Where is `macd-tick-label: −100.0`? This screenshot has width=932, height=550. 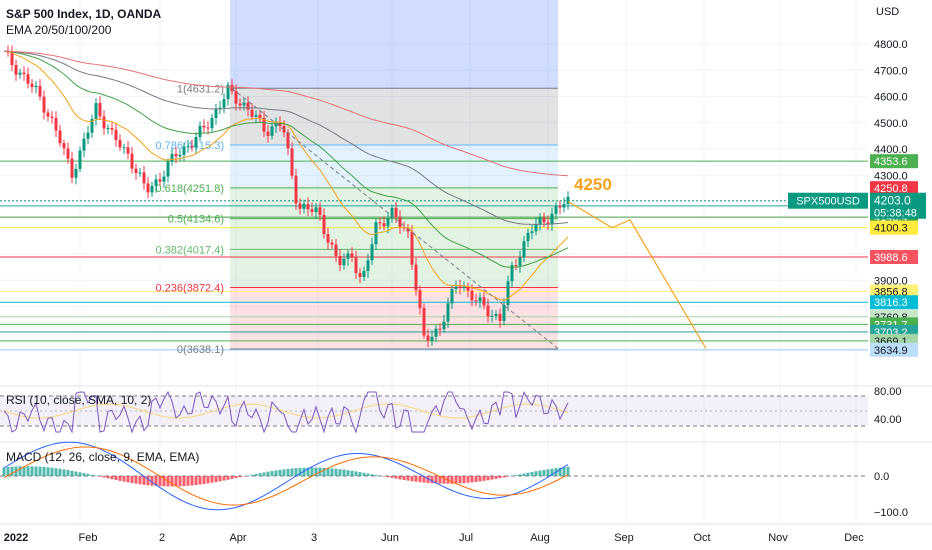 macd-tick-label: −100.0 is located at coordinates (891, 513).